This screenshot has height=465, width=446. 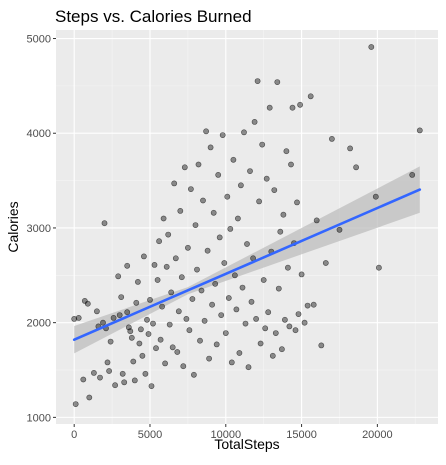 What do you see at coordinates (39, 134) in the screenshot?
I see `y-tick-label: 4000` at bounding box center [39, 134].